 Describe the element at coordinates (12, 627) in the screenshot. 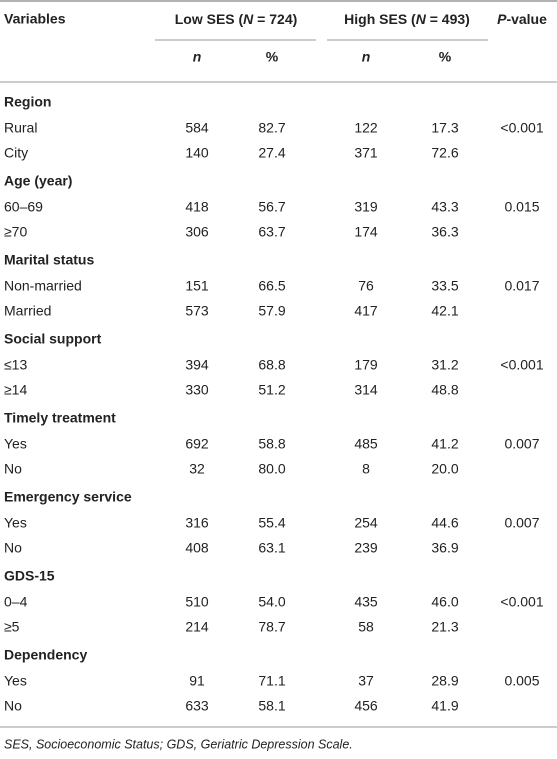

I see `row-label: ≥5` at that location.